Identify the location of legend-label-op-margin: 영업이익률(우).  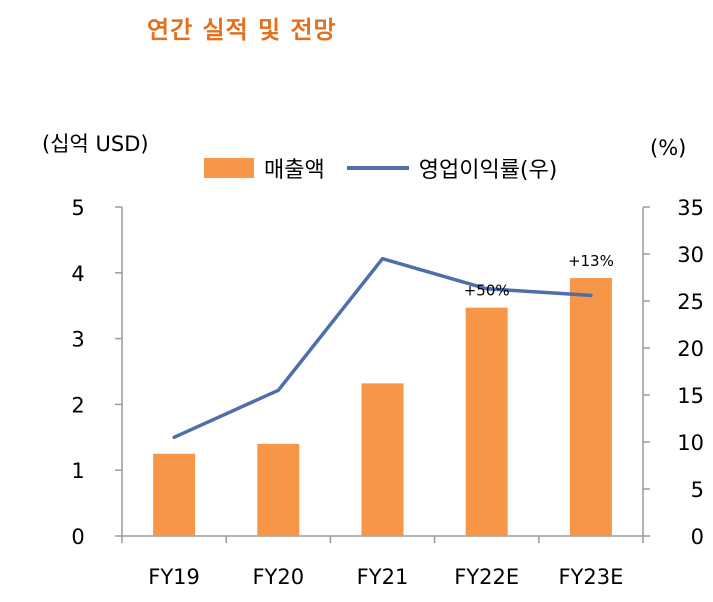
(488, 170).